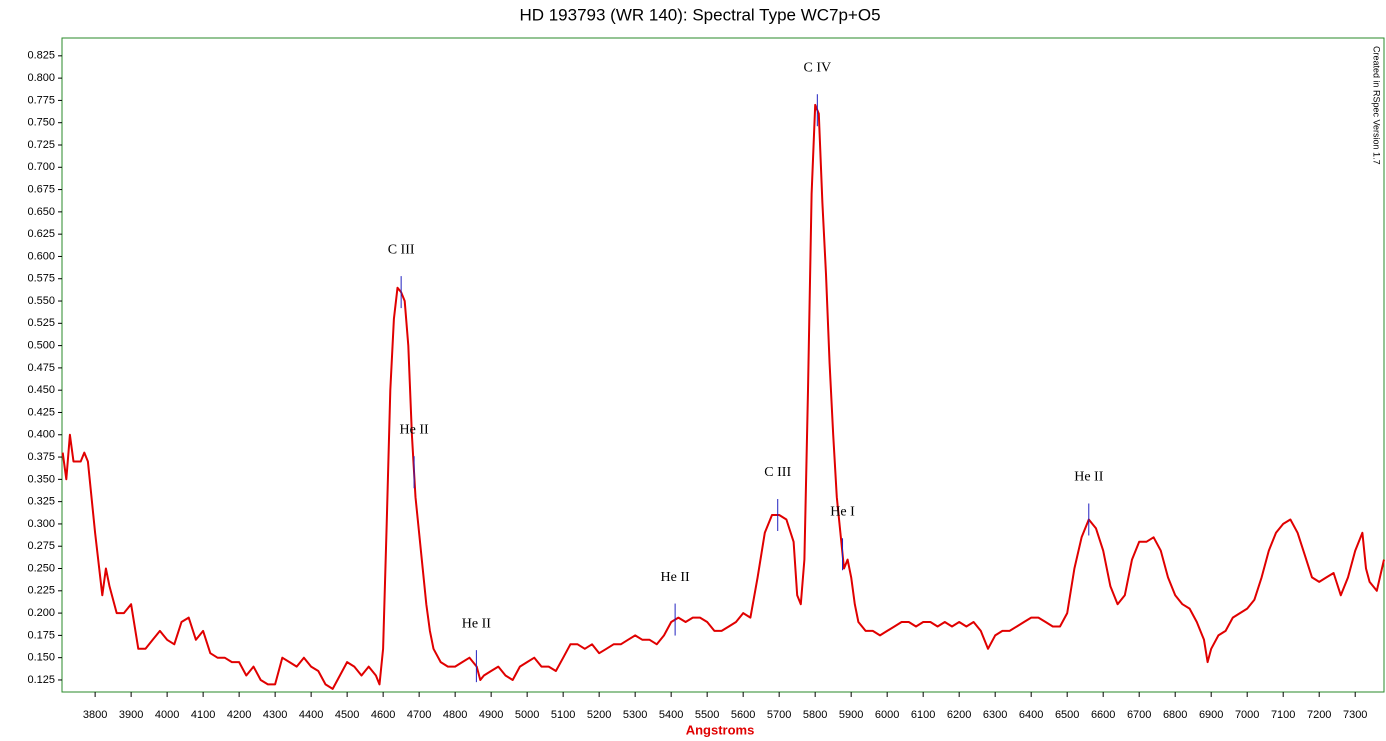  Describe the element at coordinates (671, 715) in the screenshot. I see `x-tick-label: 5400` at that location.